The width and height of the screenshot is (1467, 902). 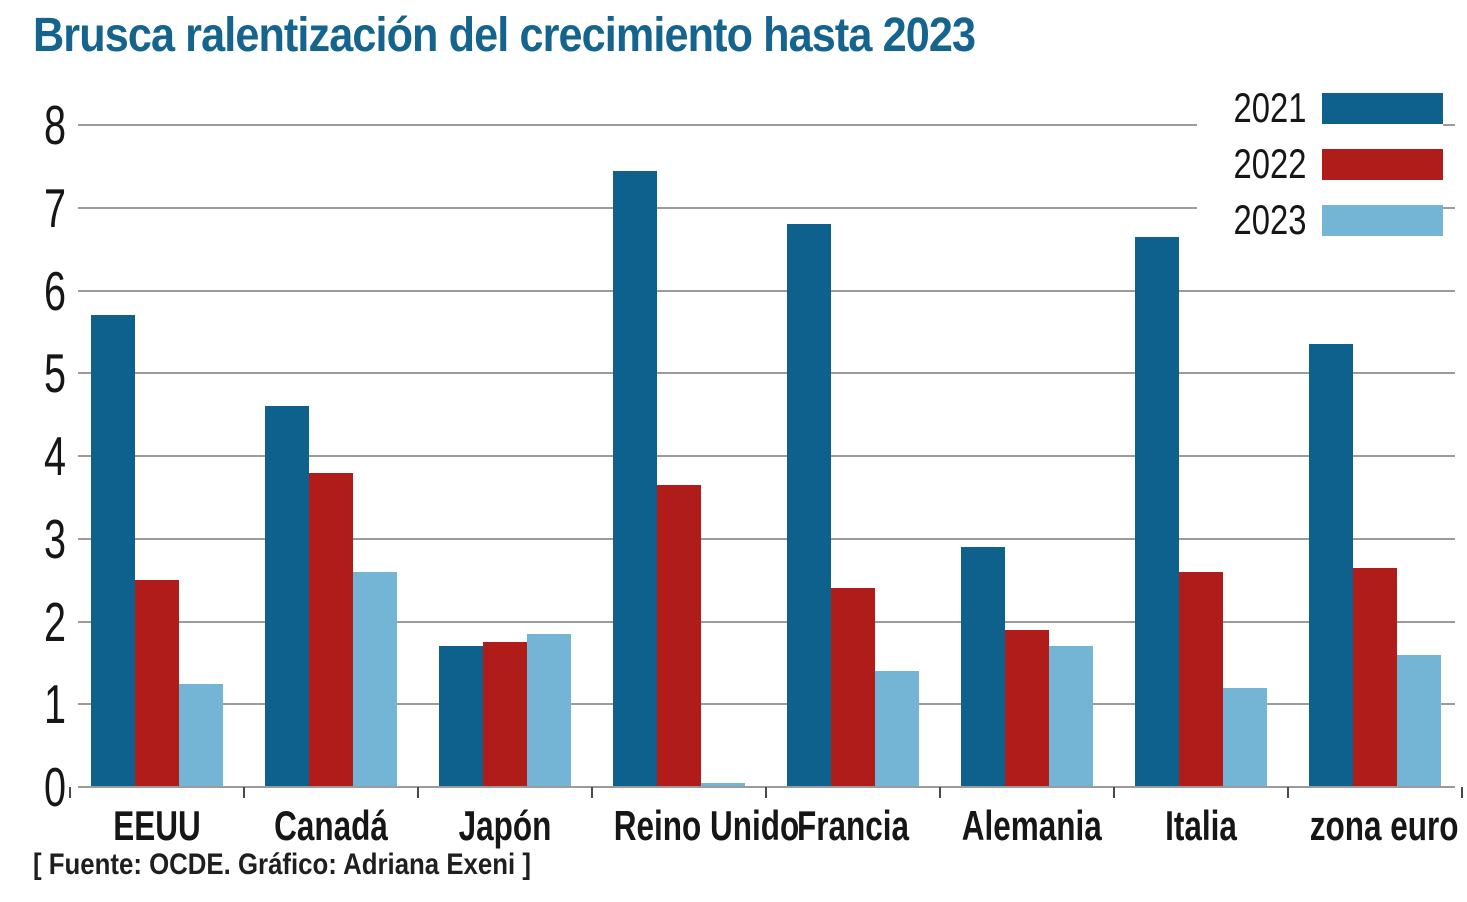 I want to click on legend-label-2022: 2022, so click(x=1269, y=163).